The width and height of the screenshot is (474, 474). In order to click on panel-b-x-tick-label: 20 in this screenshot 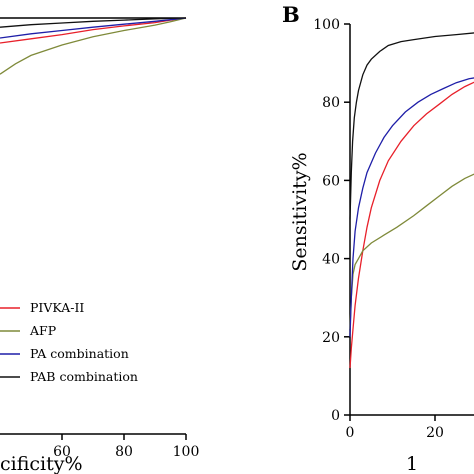, I will do `click(435, 433)`.